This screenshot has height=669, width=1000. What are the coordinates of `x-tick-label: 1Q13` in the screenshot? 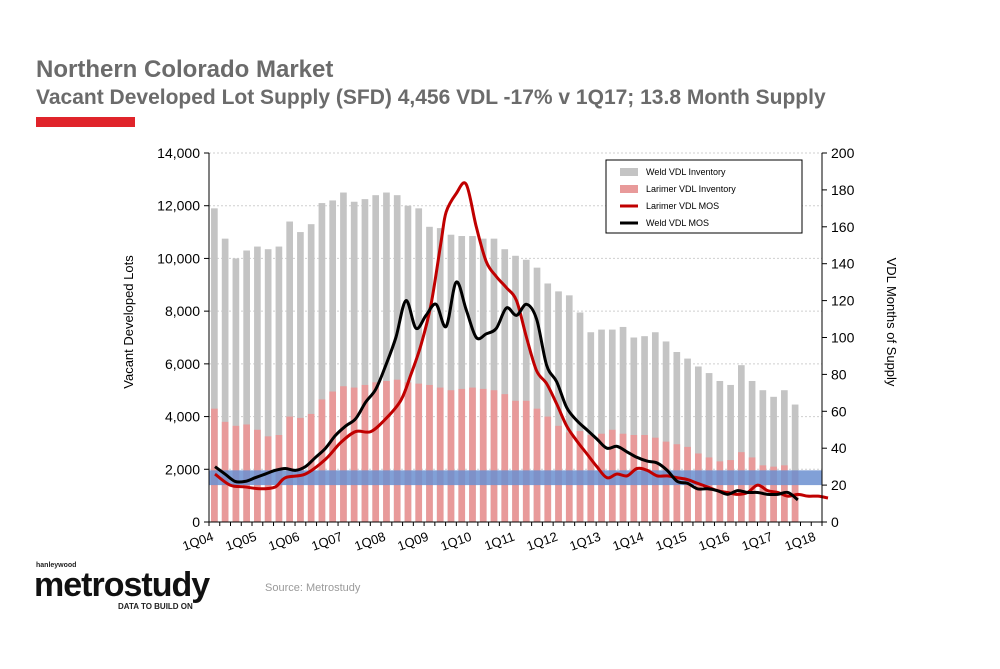 It's located at (585, 541).